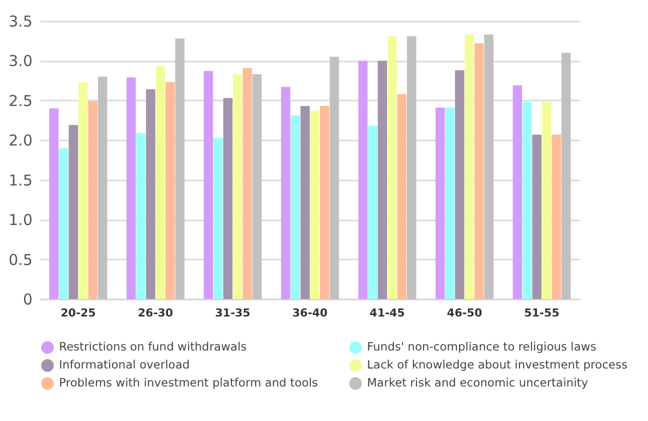 The image size is (648, 421). What do you see at coordinates (78, 313) in the screenshot?
I see `x-tick-label: 20-25` at bounding box center [78, 313].